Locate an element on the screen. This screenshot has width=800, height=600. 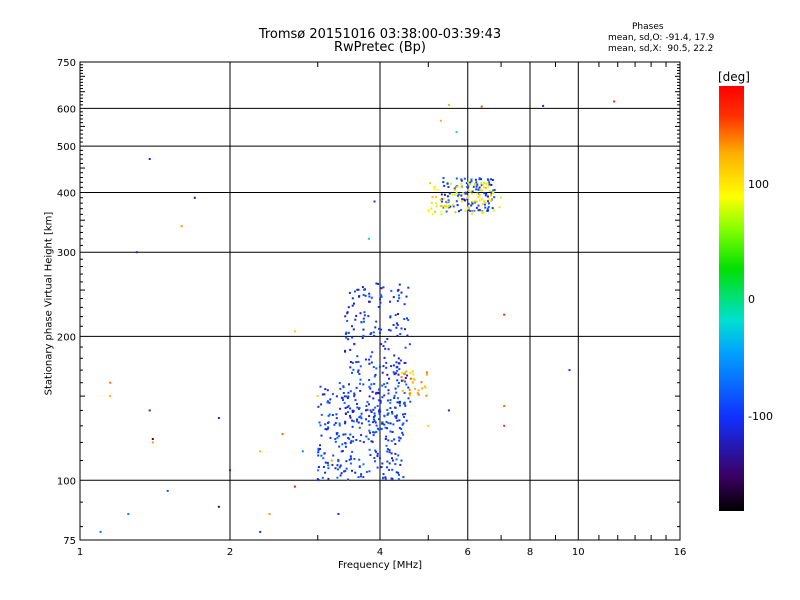
x-tick-label: 2 is located at coordinates (230, 552).